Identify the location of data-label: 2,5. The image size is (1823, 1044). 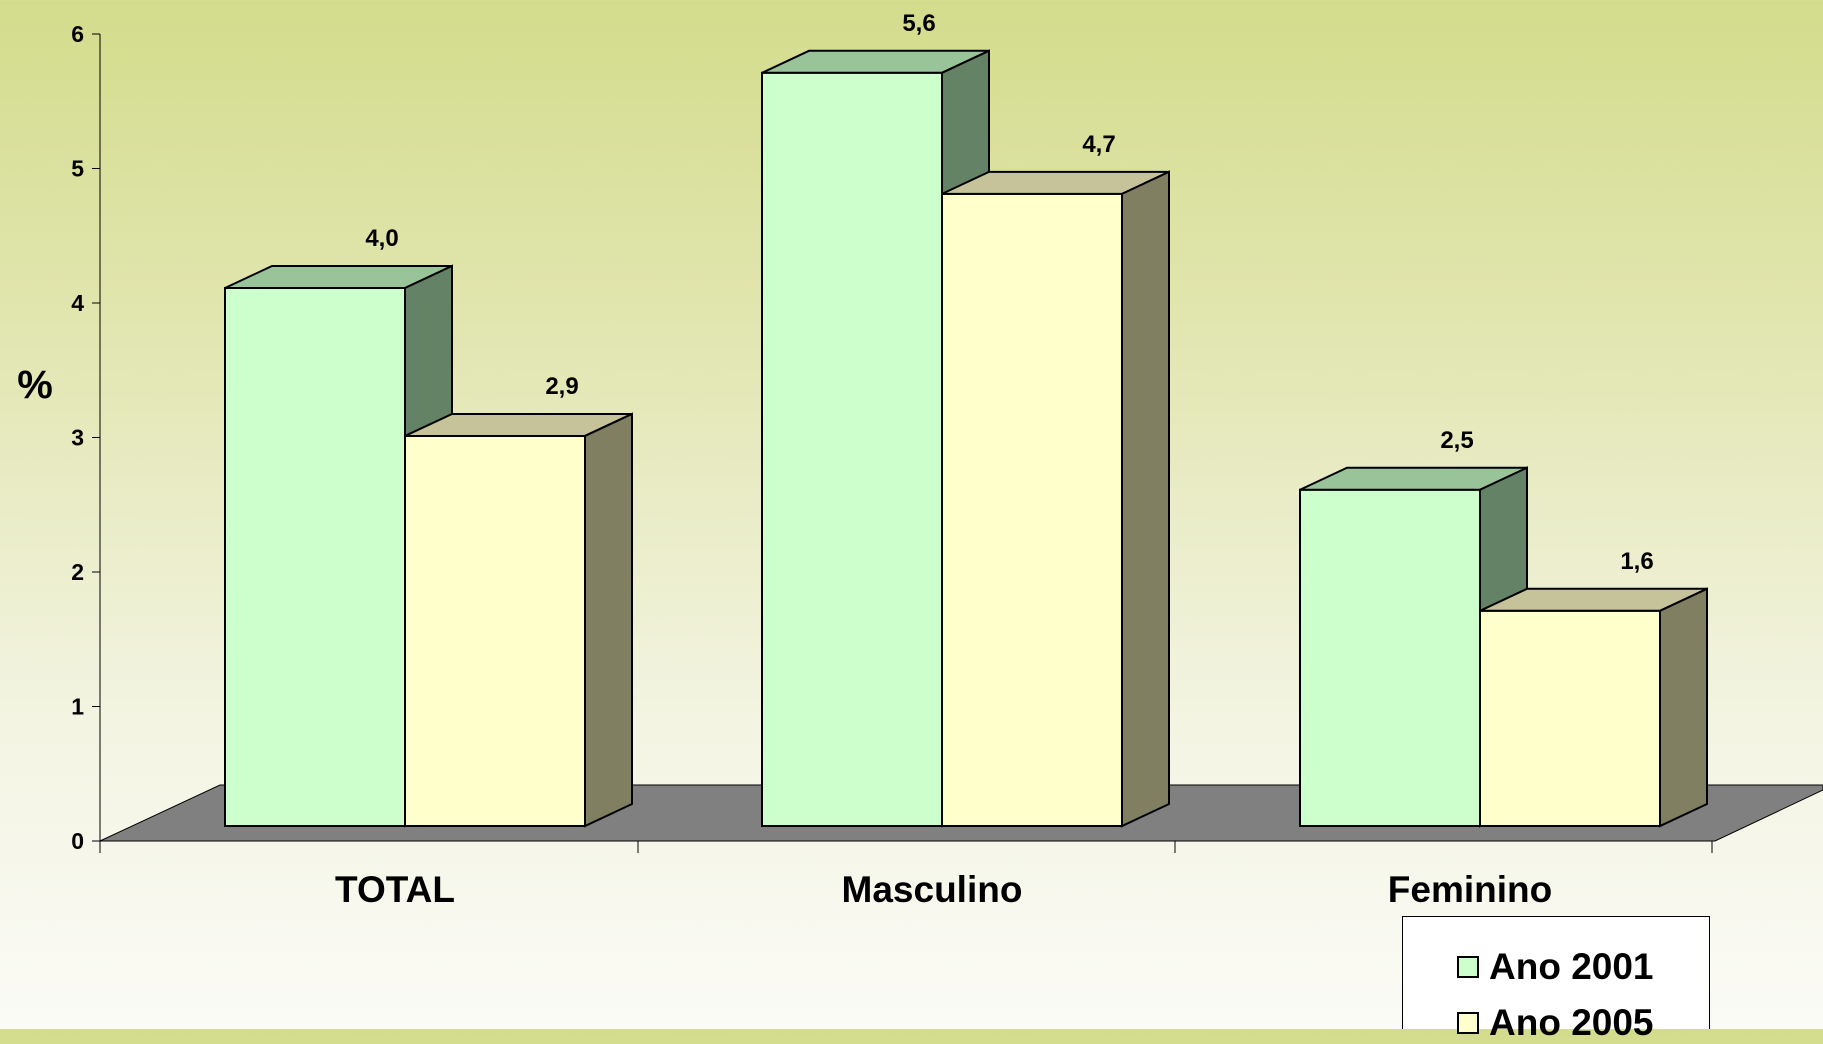
(1456, 440).